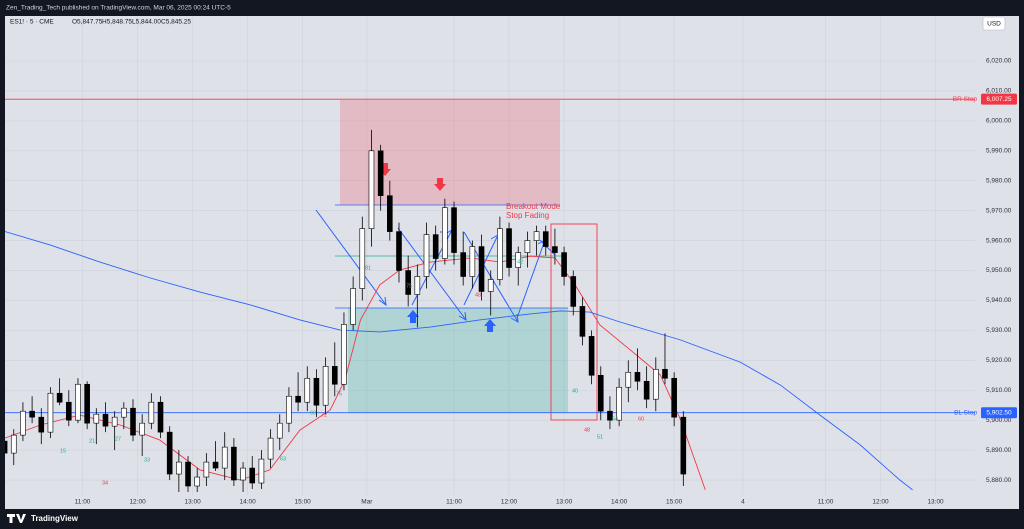  What do you see at coordinates (367, 502) in the screenshot?
I see `x-tick-label: Mar` at bounding box center [367, 502].